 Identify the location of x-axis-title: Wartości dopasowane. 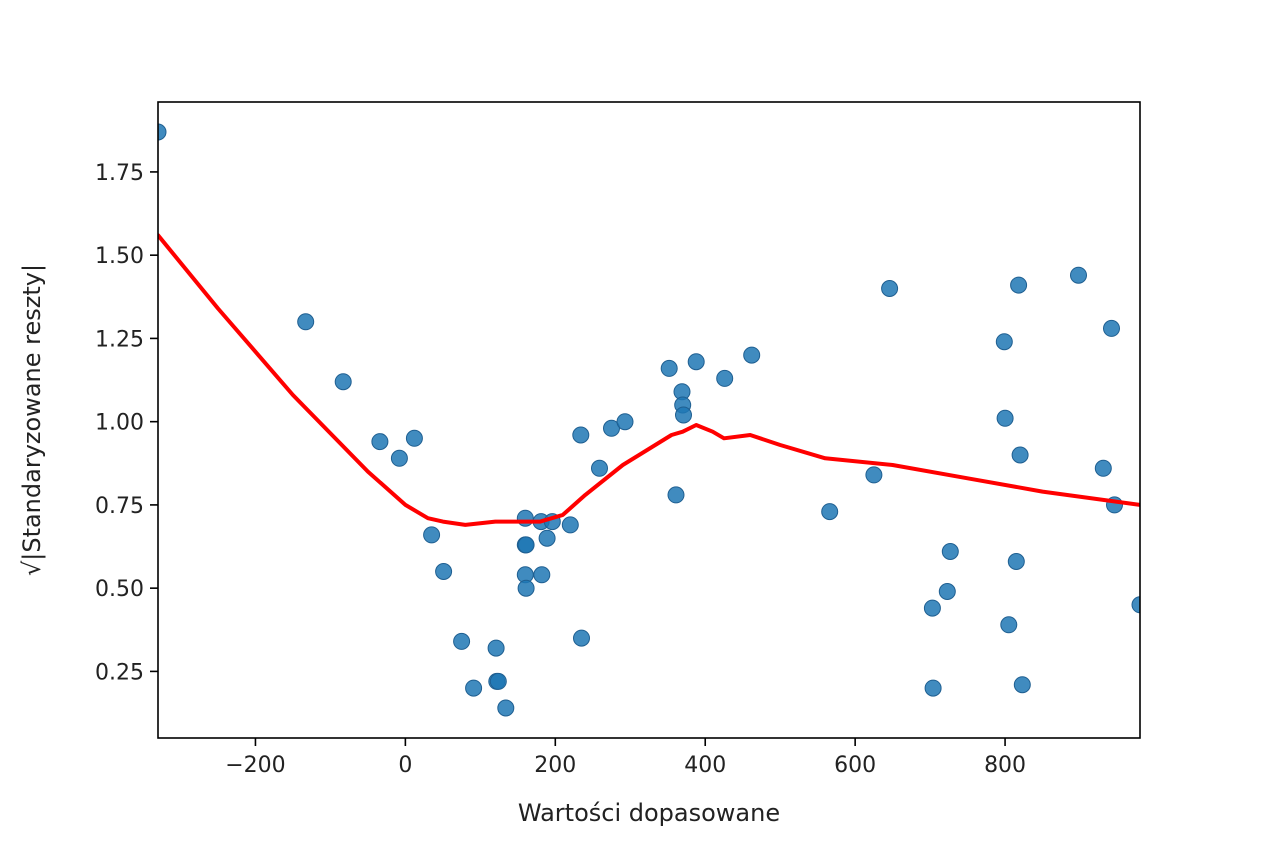
(649, 813).